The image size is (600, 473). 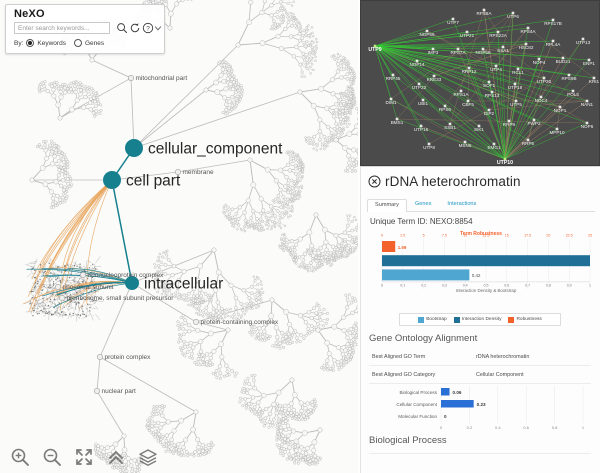 What do you see at coordinates (480, 181) in the screenshot?
I see `panel-header: rDNA heterochromatin` at bounding box center [480, 181].